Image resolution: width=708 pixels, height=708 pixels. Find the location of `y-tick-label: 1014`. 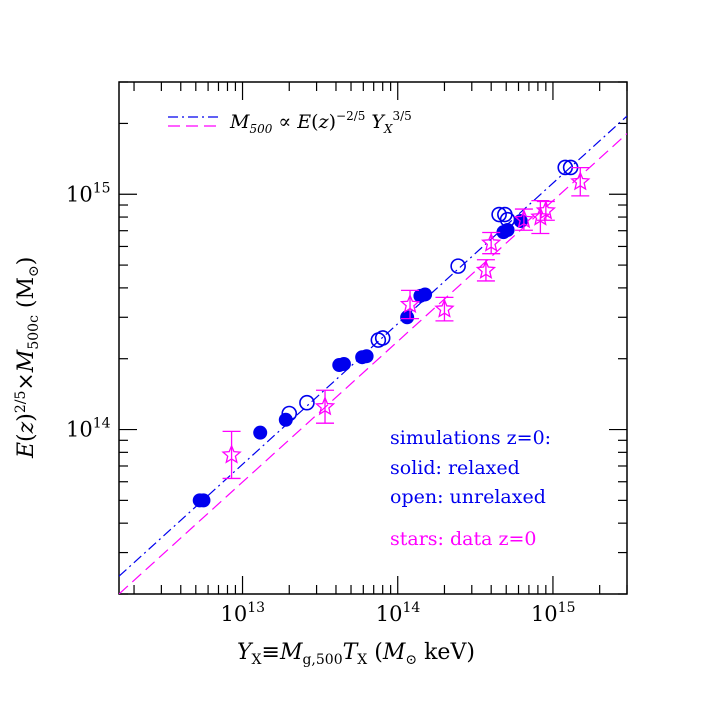

y-tick-label: 1014 is located at coordinates (88, 429).